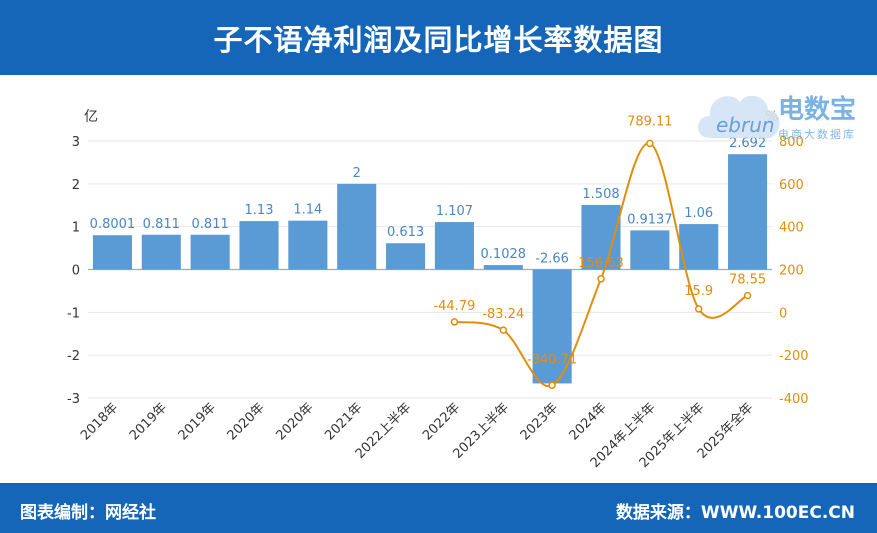 The image size is (877, 533). What do you see at coordinates (735, 513) in the screenshot?
I see `footer-source: 数据来源：WWW.100EC.CN` at bounding box center [735, 513].